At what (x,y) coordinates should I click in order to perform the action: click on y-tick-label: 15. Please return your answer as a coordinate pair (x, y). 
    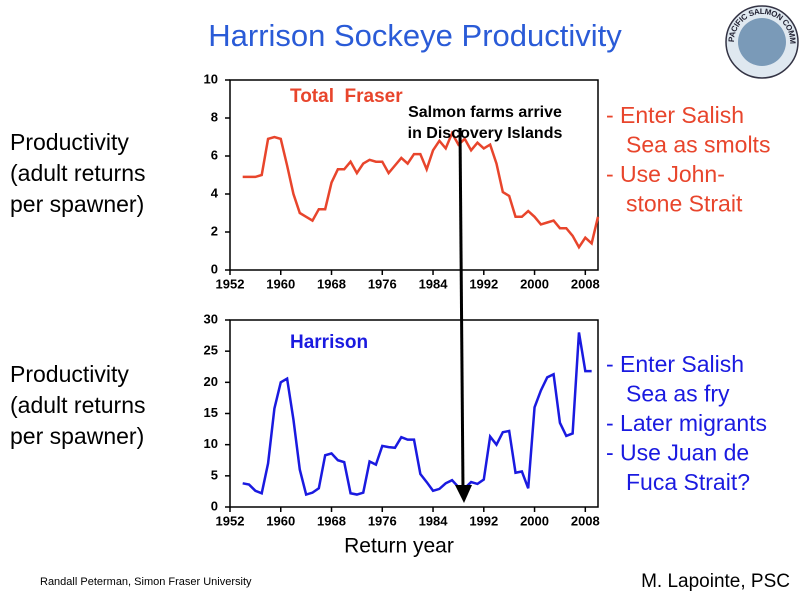
    Looking at the image, I should click on (211, 412).